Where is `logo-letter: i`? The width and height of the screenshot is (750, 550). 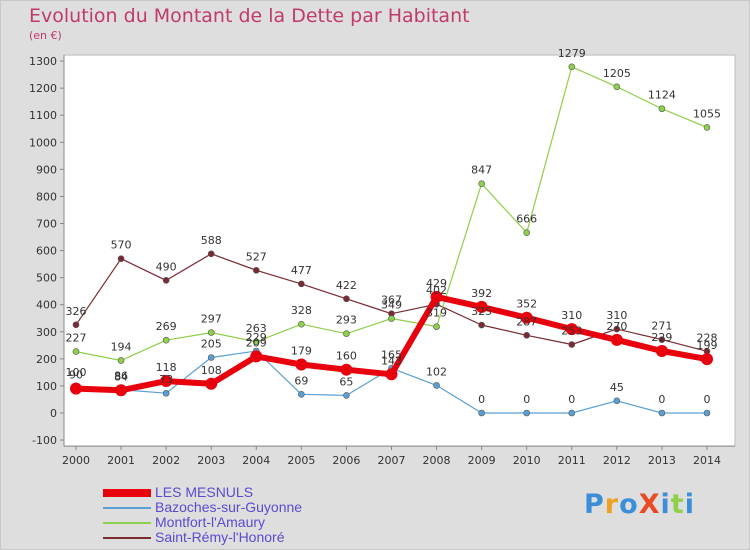
logo-letter: i is located at coordinates (665, 504).